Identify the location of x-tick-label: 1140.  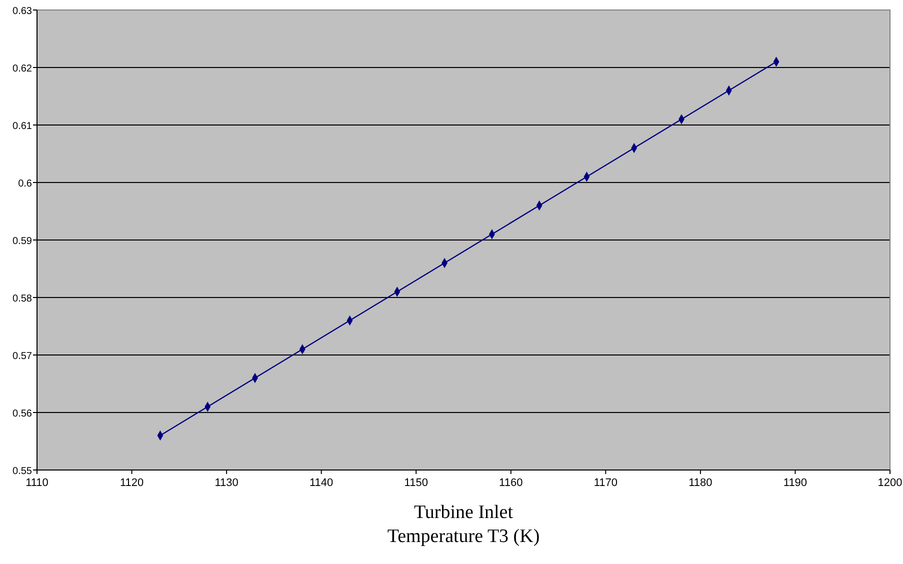
(322, 483).